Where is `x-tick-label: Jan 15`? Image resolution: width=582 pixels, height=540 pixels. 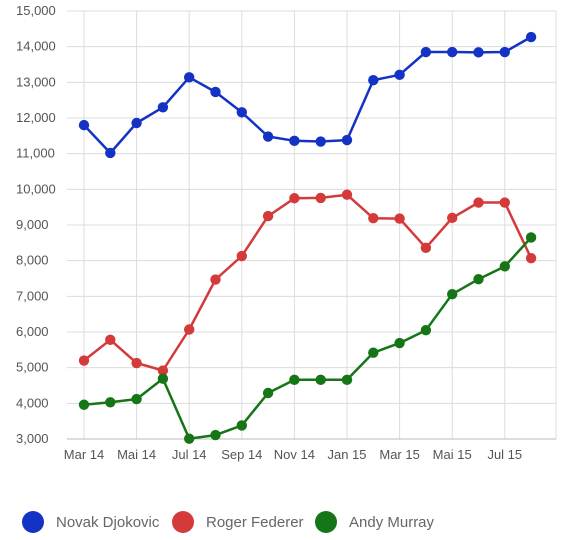
x-tick-label: Jan 15 is located at coordinates (346, 454).